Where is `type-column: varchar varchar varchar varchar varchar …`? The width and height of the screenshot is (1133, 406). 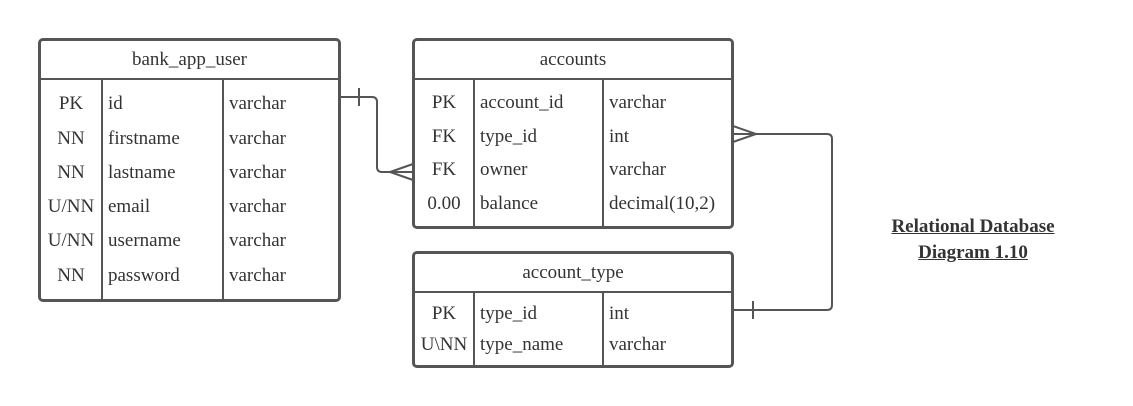 type-column: varchar varchar varchar varchar varchar … is located at coordinates (281, 189).